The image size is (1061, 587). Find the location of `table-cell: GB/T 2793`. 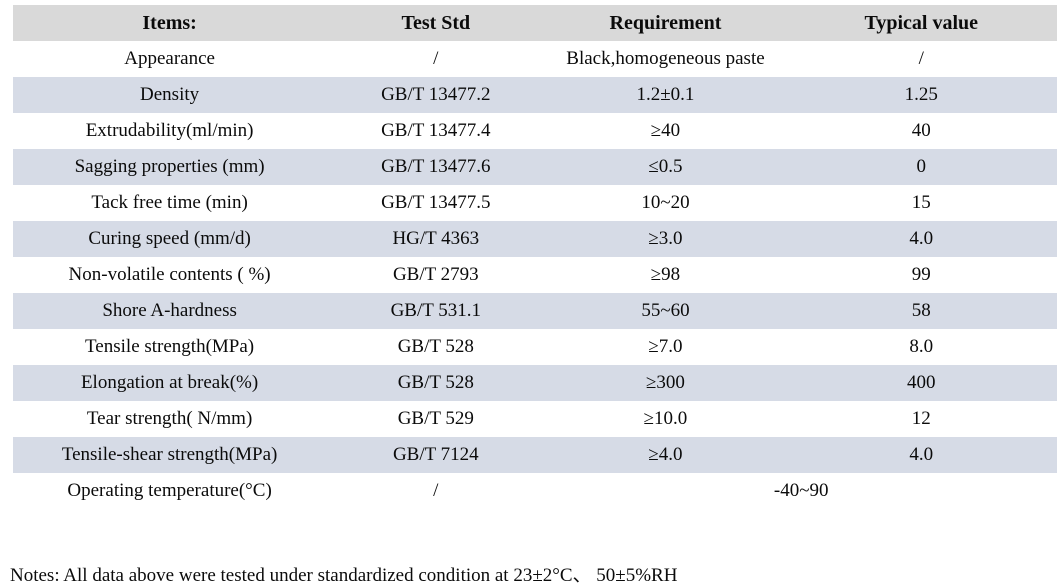

table-cell: GB/T 2793 is located at coordinates (435, 274).